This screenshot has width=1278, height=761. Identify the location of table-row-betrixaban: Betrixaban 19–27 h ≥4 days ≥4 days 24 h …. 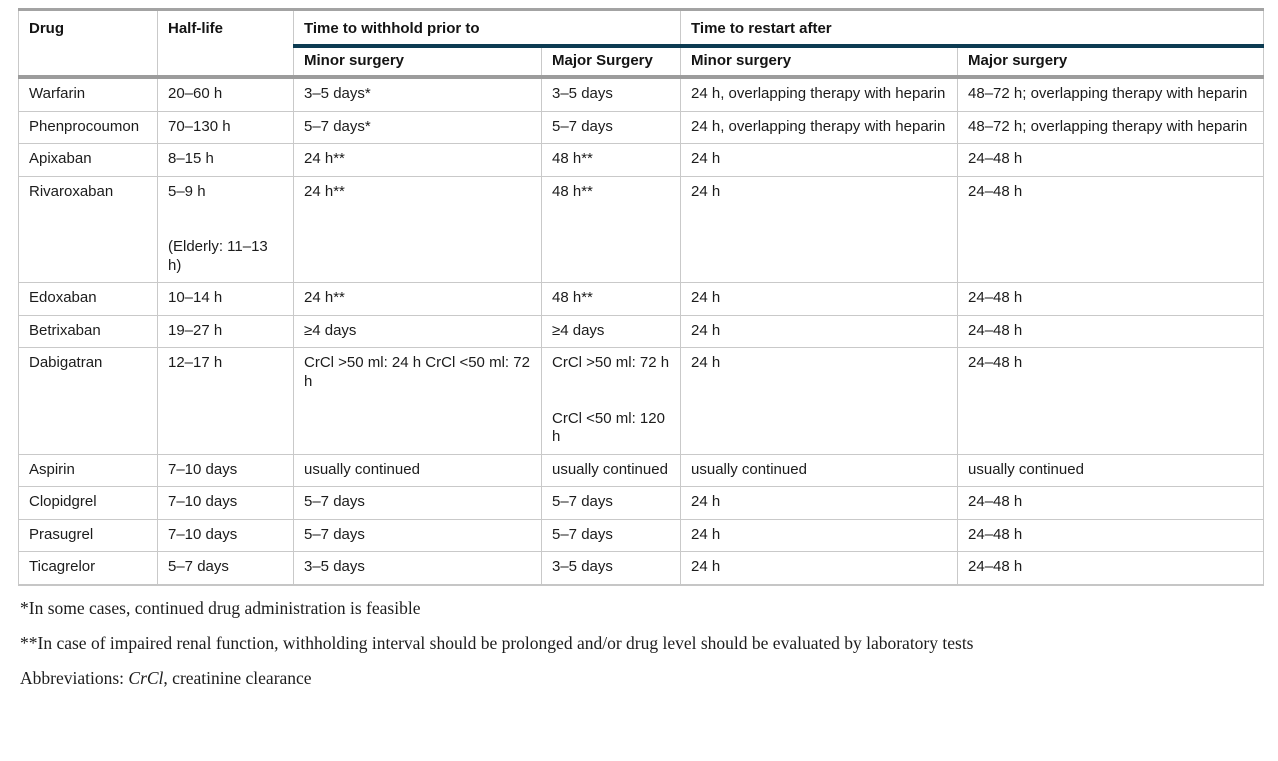
(641, 331).